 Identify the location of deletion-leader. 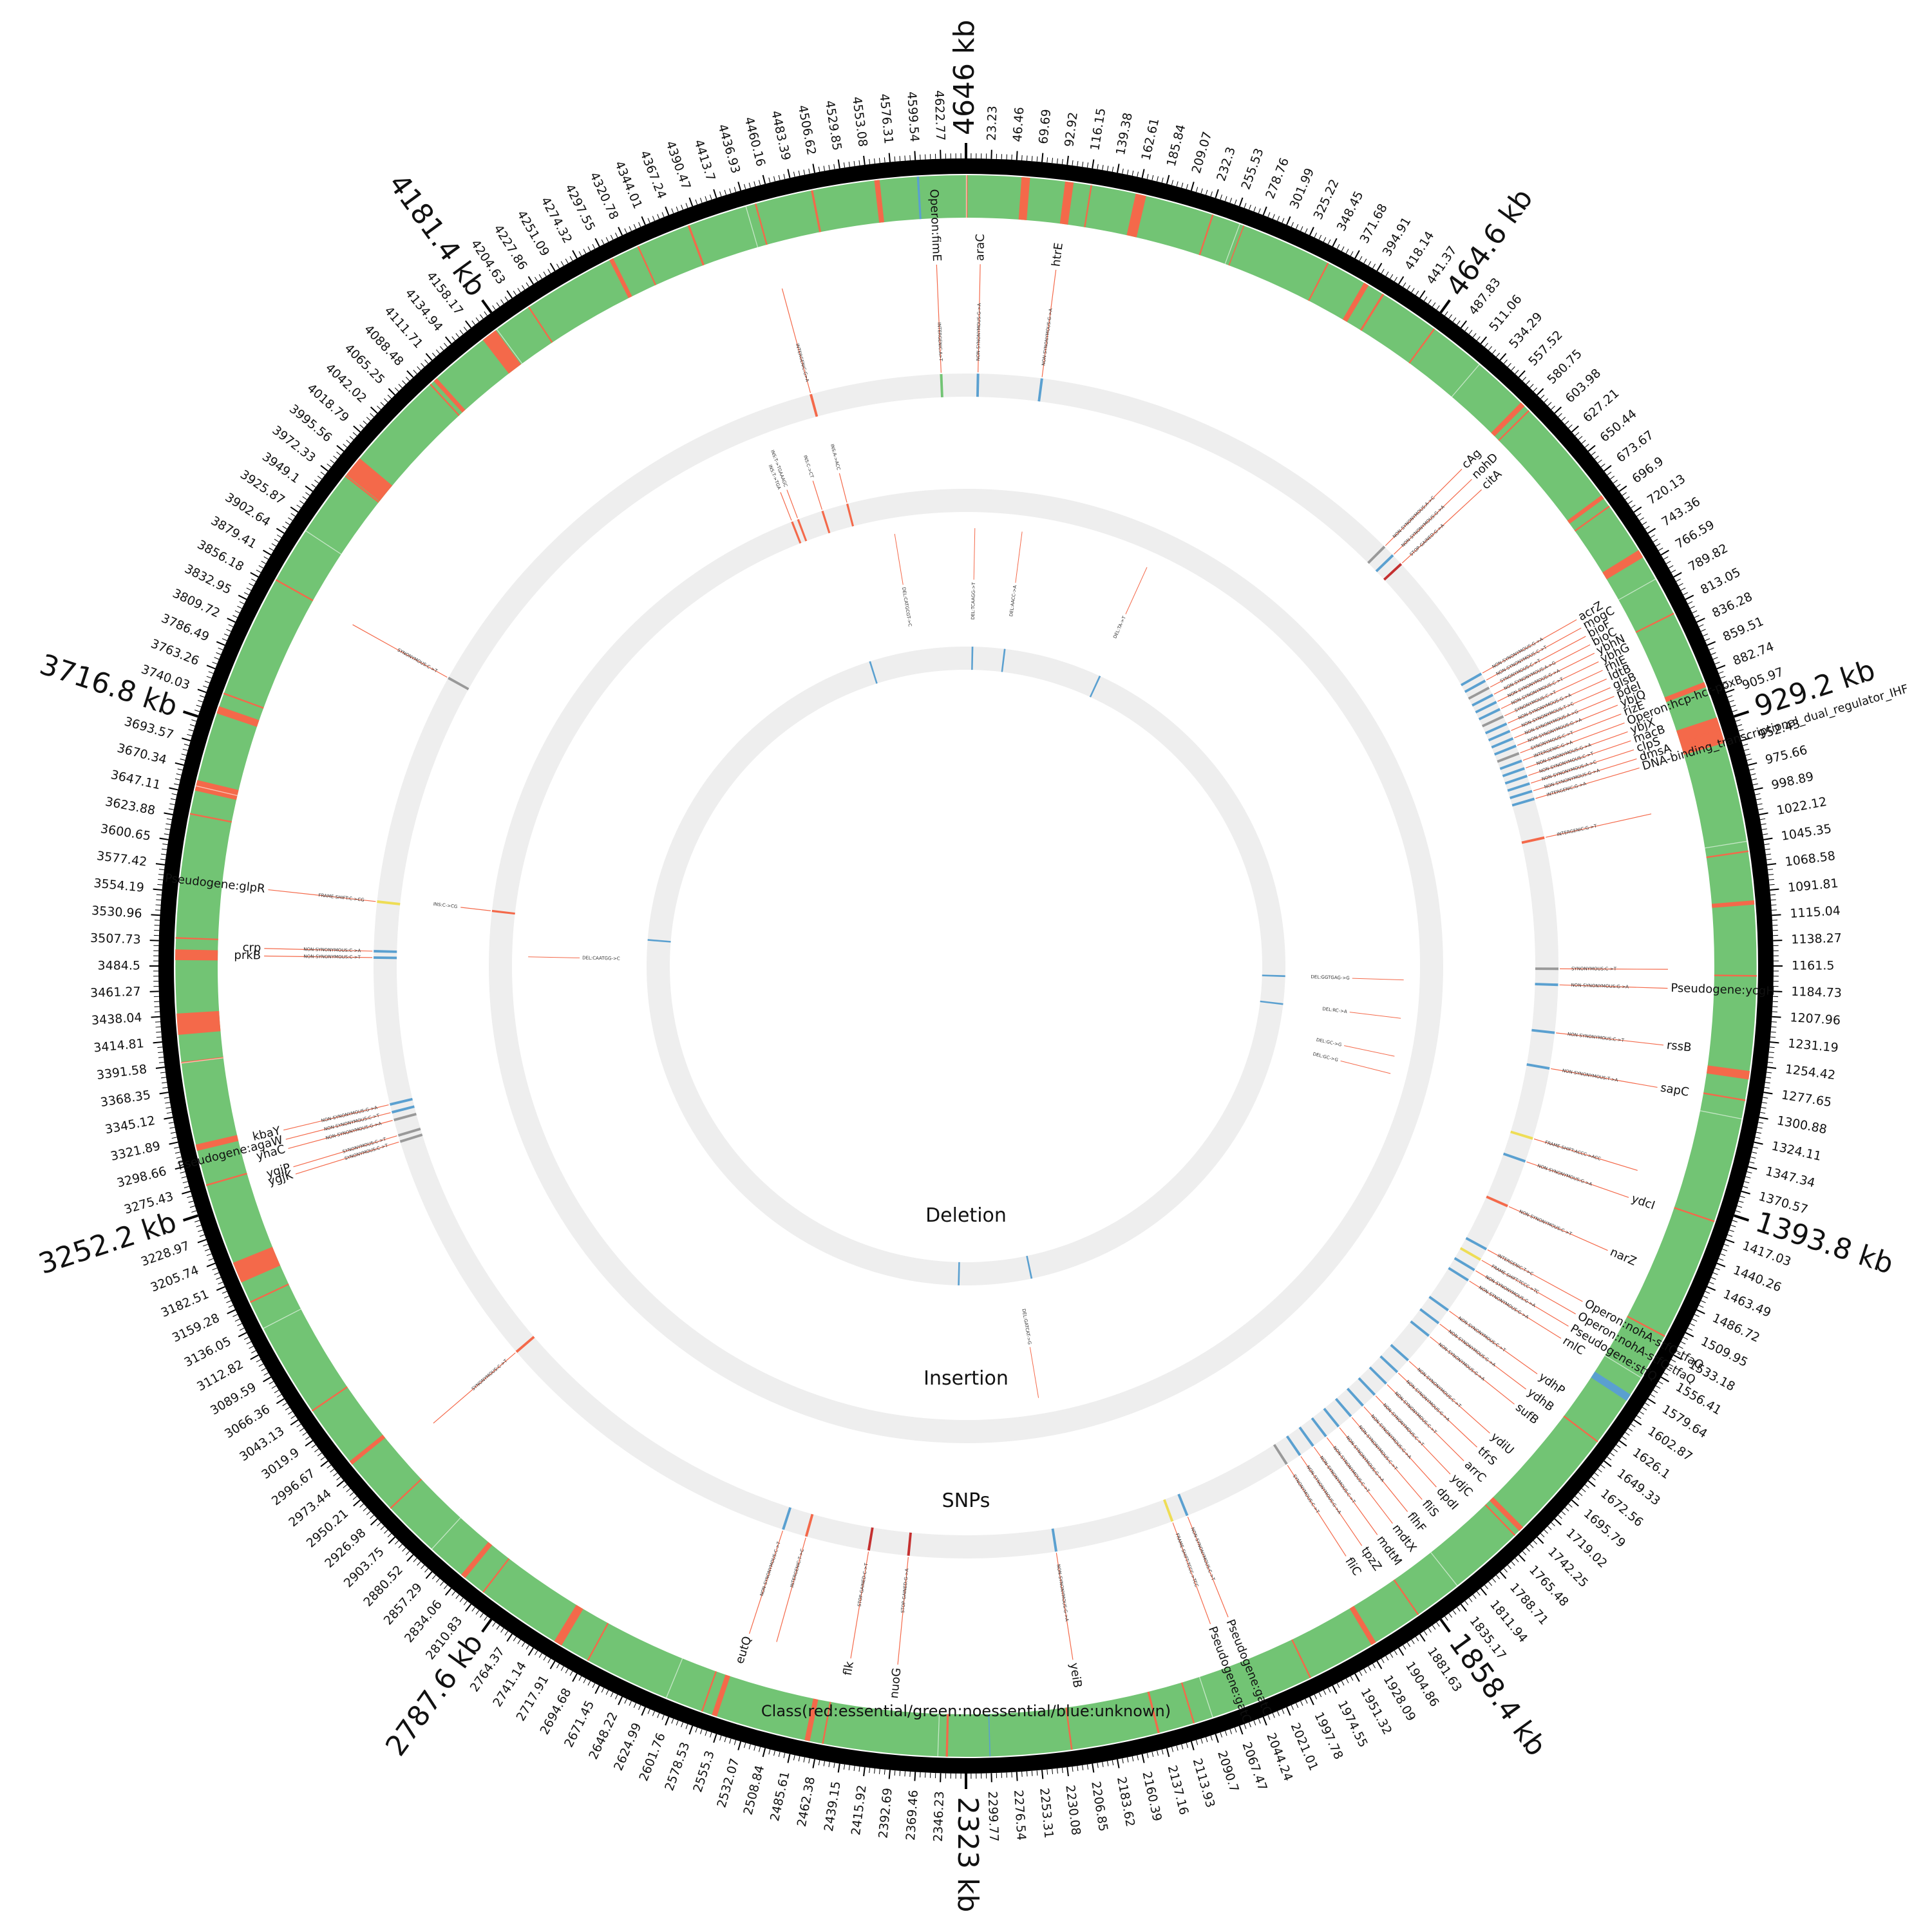
(1370, 1051).